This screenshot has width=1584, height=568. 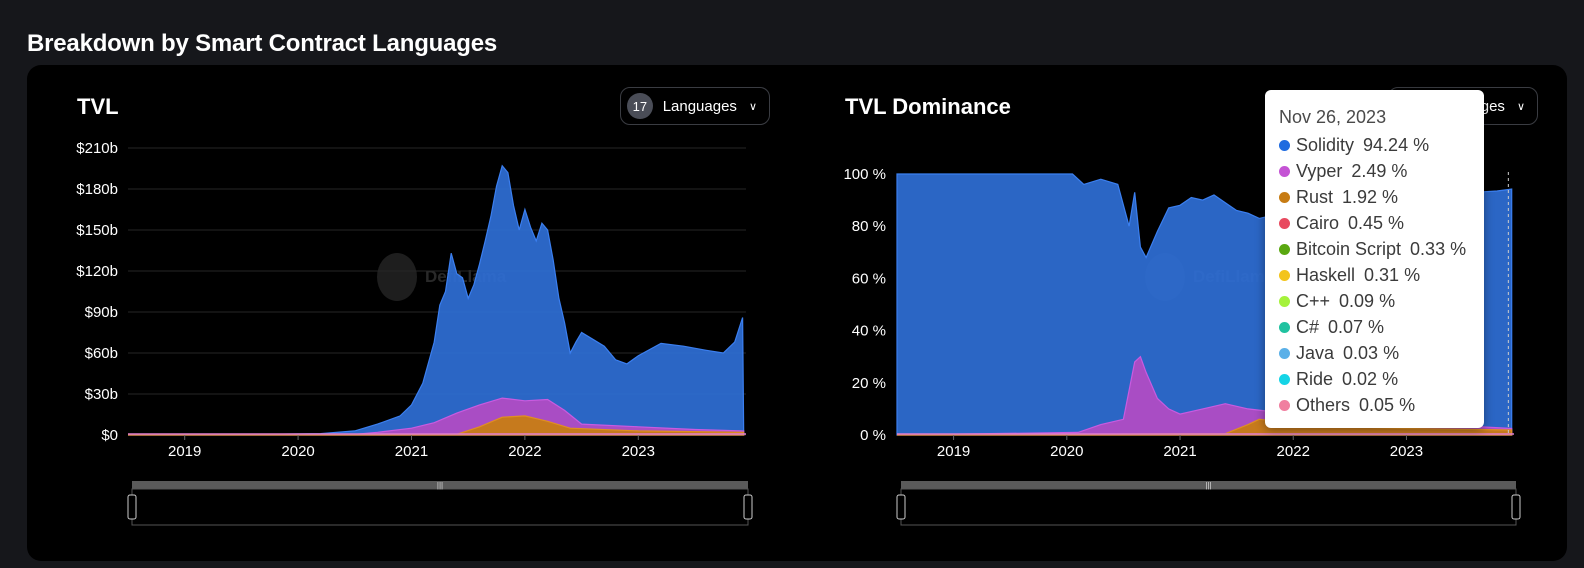 What do you see at coordinates (1234, 276) in the screenshot?
I see `watermark-text: DefiLlama` at bounding box center [1234, 276].